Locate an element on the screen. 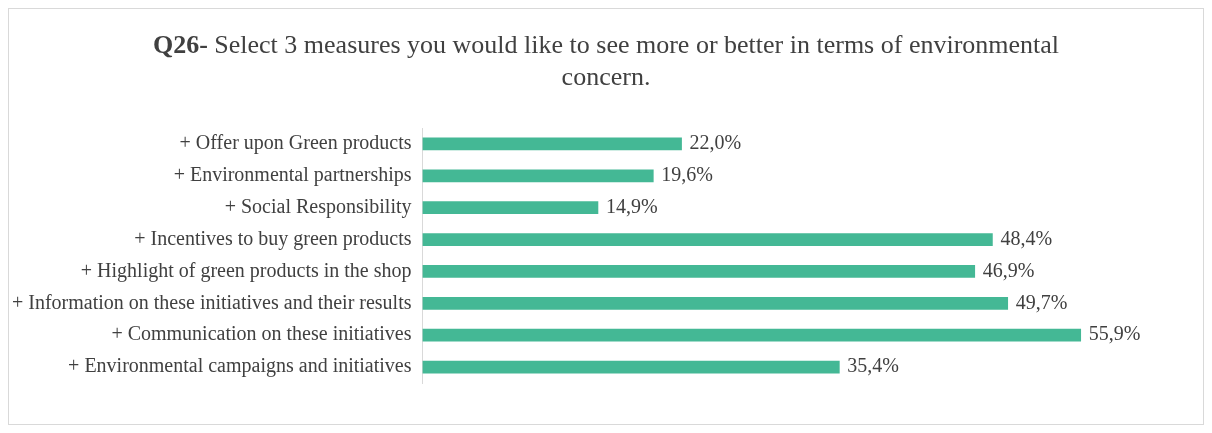  y-tick-label: + Offer upon Green products is located at coordinates (295, 143).